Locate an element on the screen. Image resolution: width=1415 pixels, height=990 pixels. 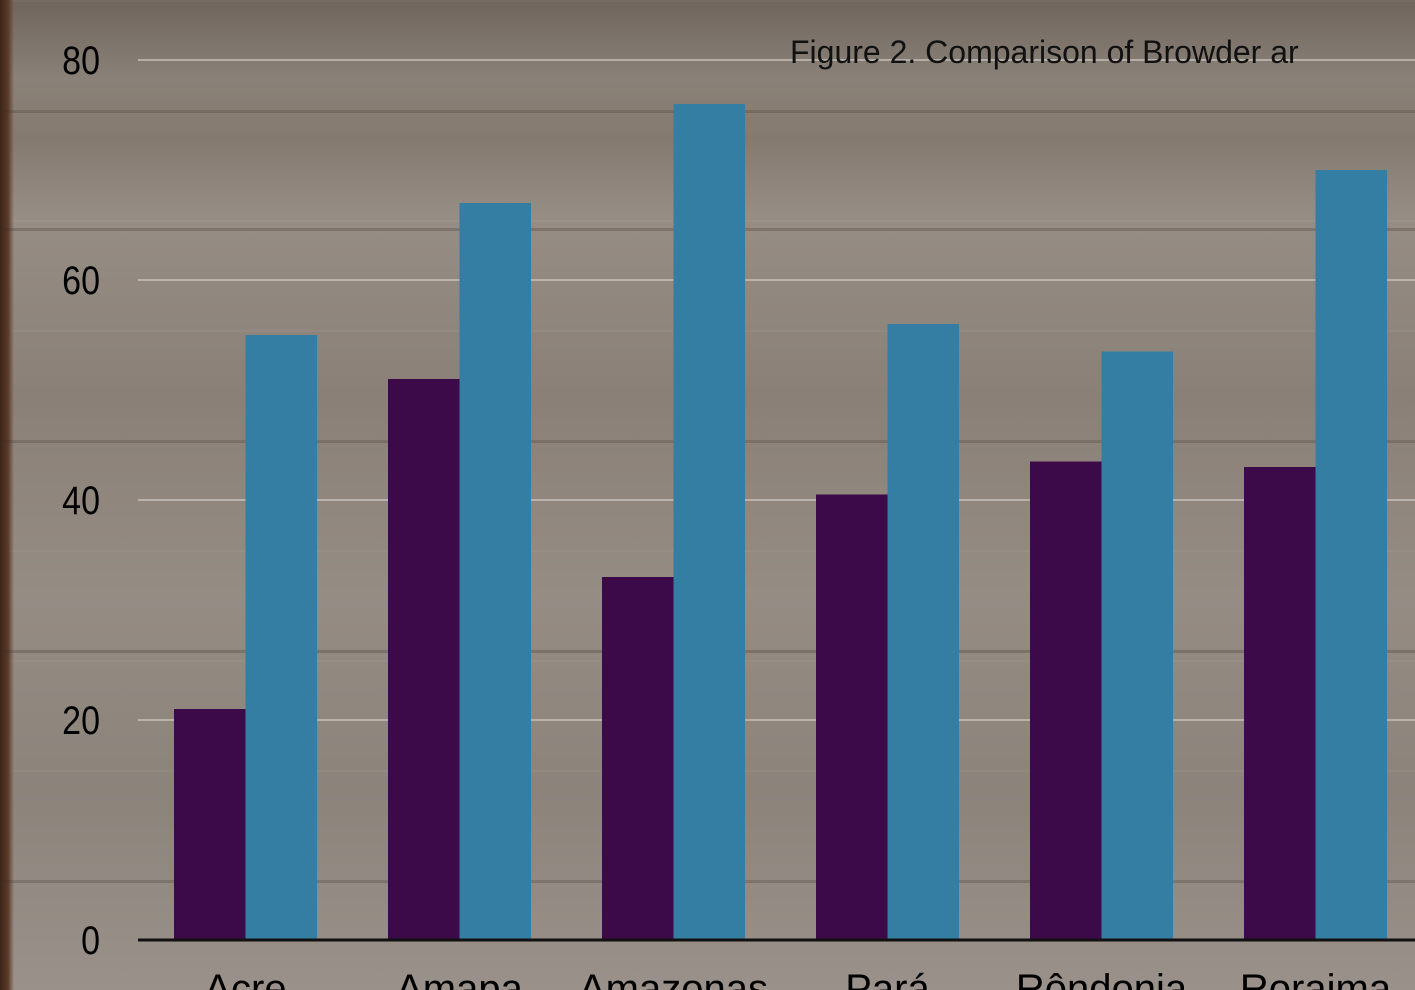
chart-title: Figure 2. Comparison of Browder ar is located at coordinates (1044, 52).